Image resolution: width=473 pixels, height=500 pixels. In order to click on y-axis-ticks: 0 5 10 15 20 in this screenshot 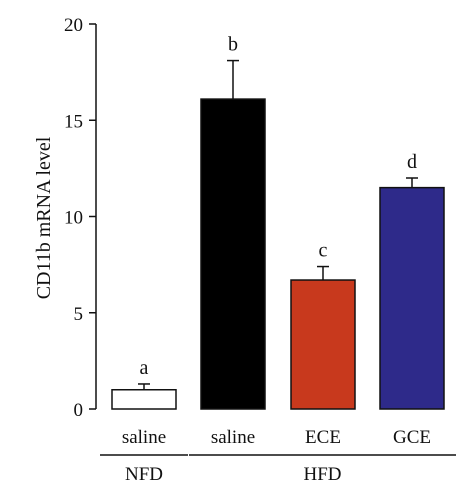, I will do `click(80, 218)`.